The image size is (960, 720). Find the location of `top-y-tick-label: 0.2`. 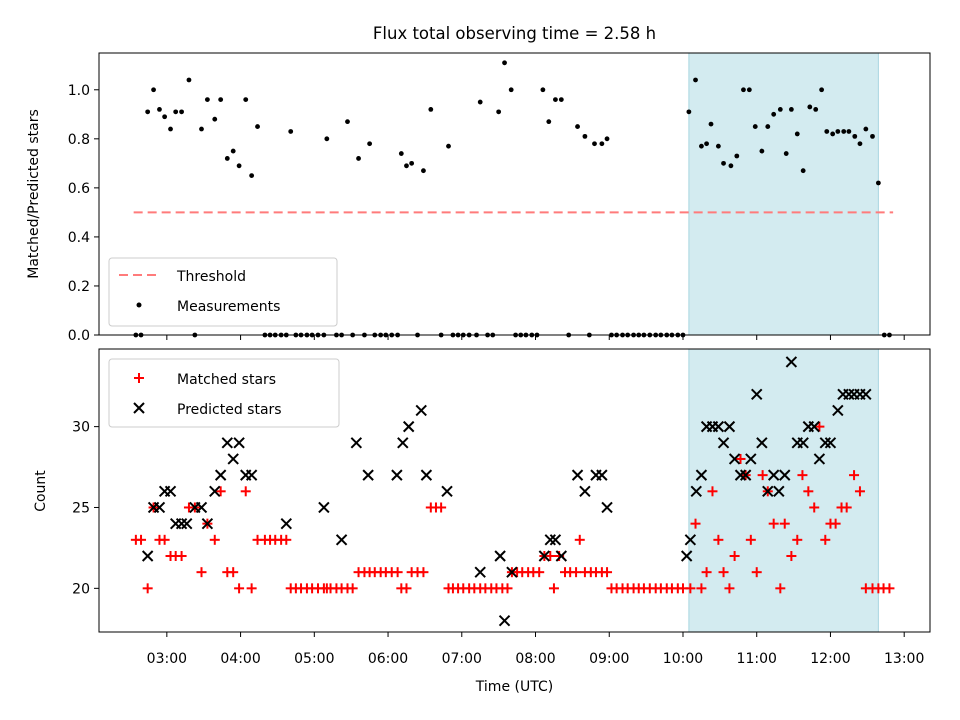

top-y-tick-label: 0.2 is located at coordinates (79, 287).